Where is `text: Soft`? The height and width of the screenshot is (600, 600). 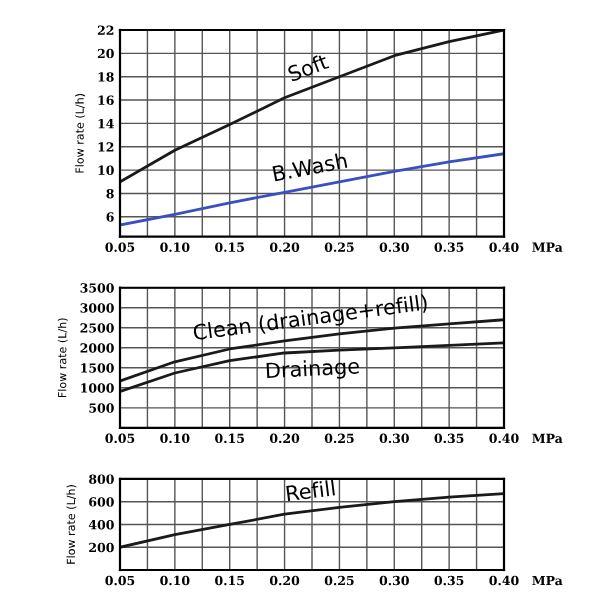 text: Soft is located at coordinates (308, 67).